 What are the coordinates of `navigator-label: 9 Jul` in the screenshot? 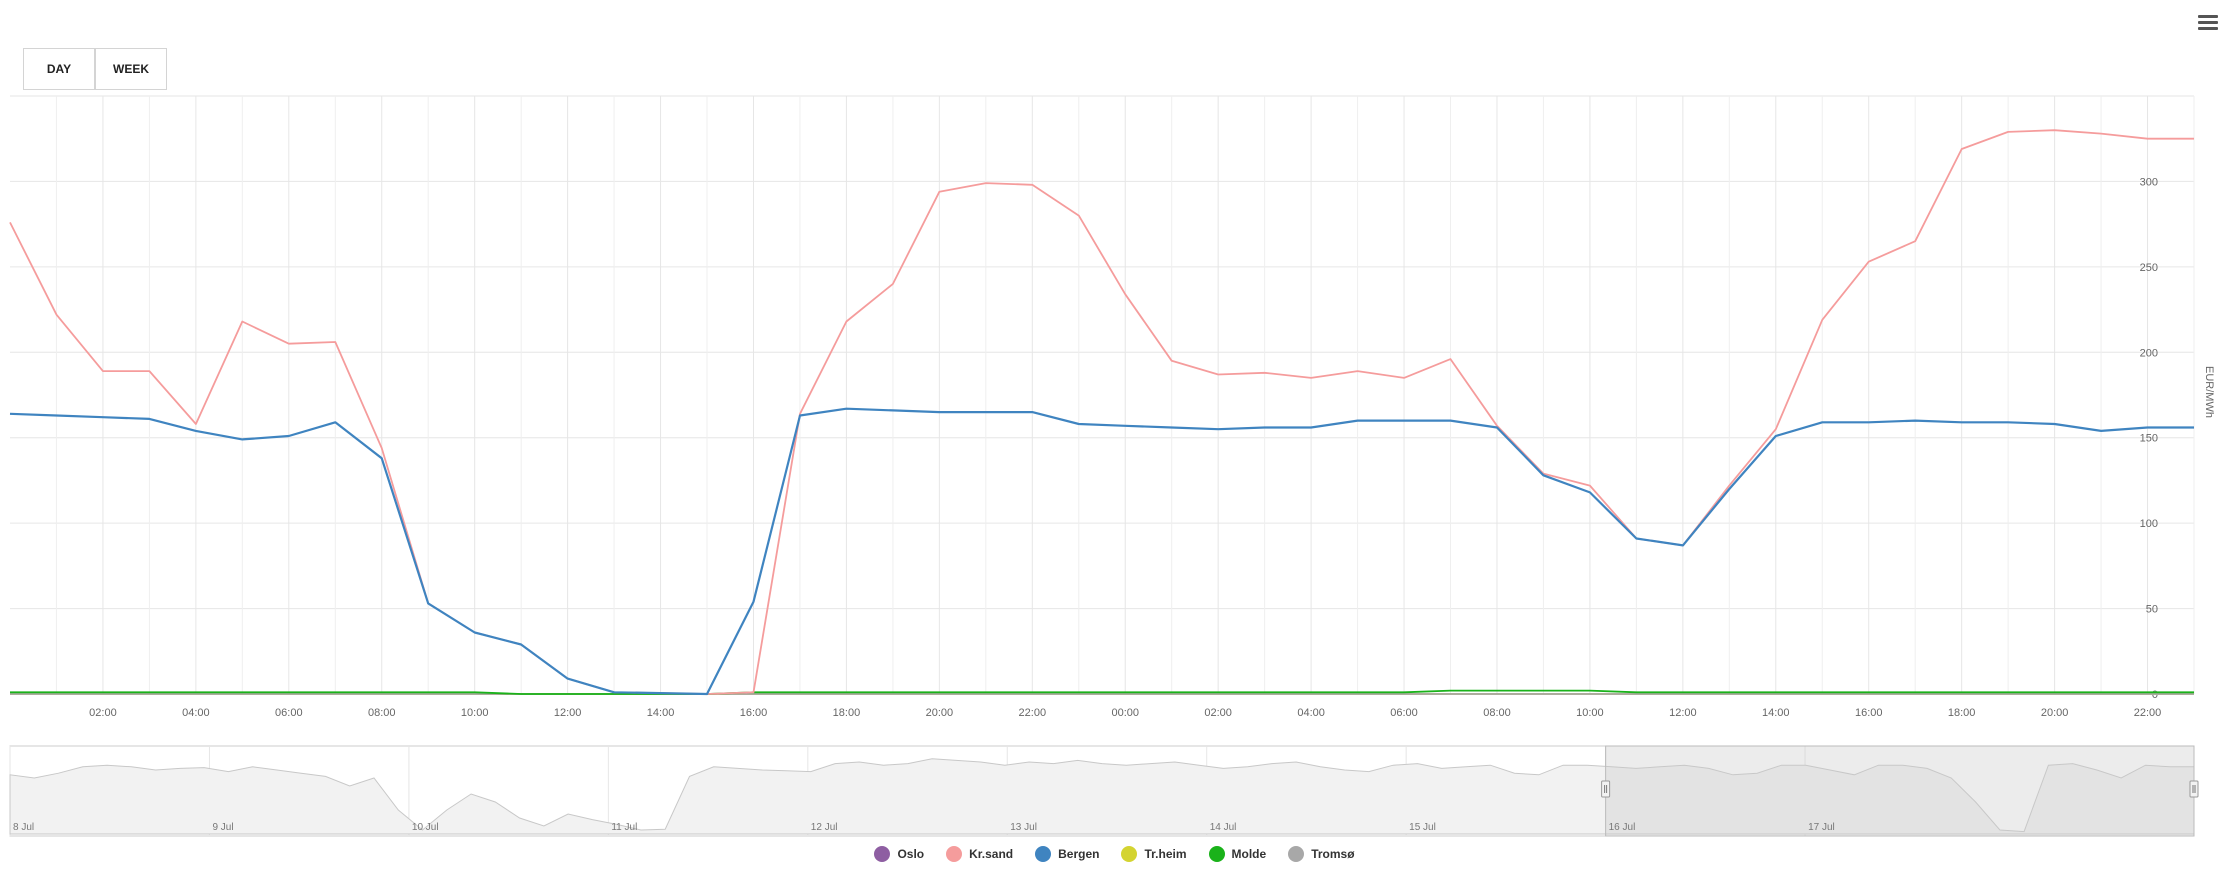 It's located at (222, 827).